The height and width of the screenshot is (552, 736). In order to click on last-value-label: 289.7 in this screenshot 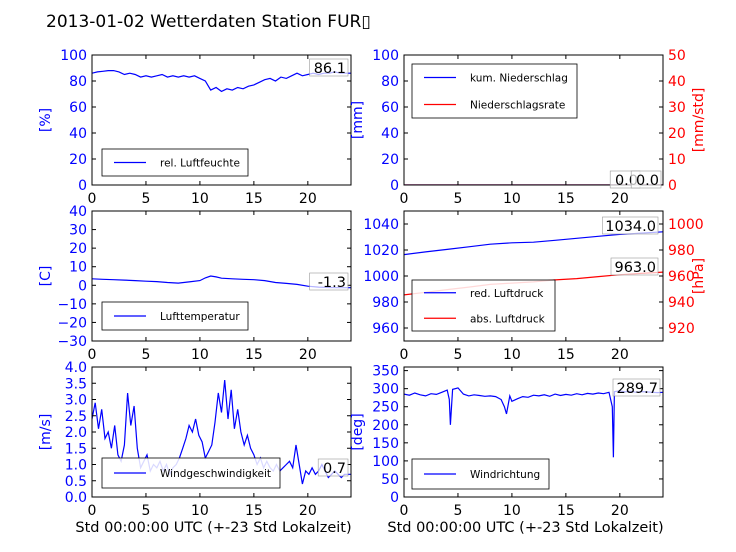, I will do `click(637, 389)`.